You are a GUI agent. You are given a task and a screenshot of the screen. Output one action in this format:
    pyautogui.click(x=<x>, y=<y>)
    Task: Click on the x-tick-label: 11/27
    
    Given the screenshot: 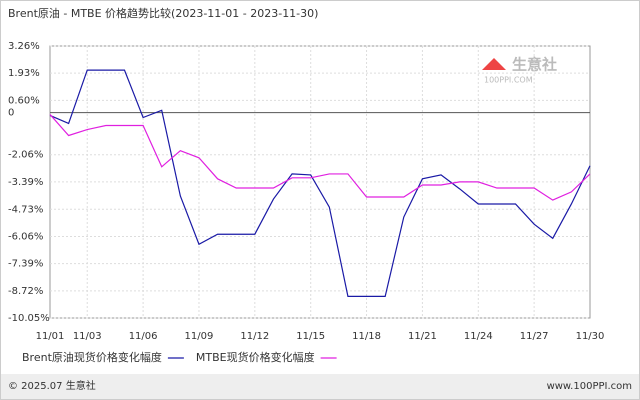 What is the action you would take?
    pyautogui.click(x=534, y=336)
    